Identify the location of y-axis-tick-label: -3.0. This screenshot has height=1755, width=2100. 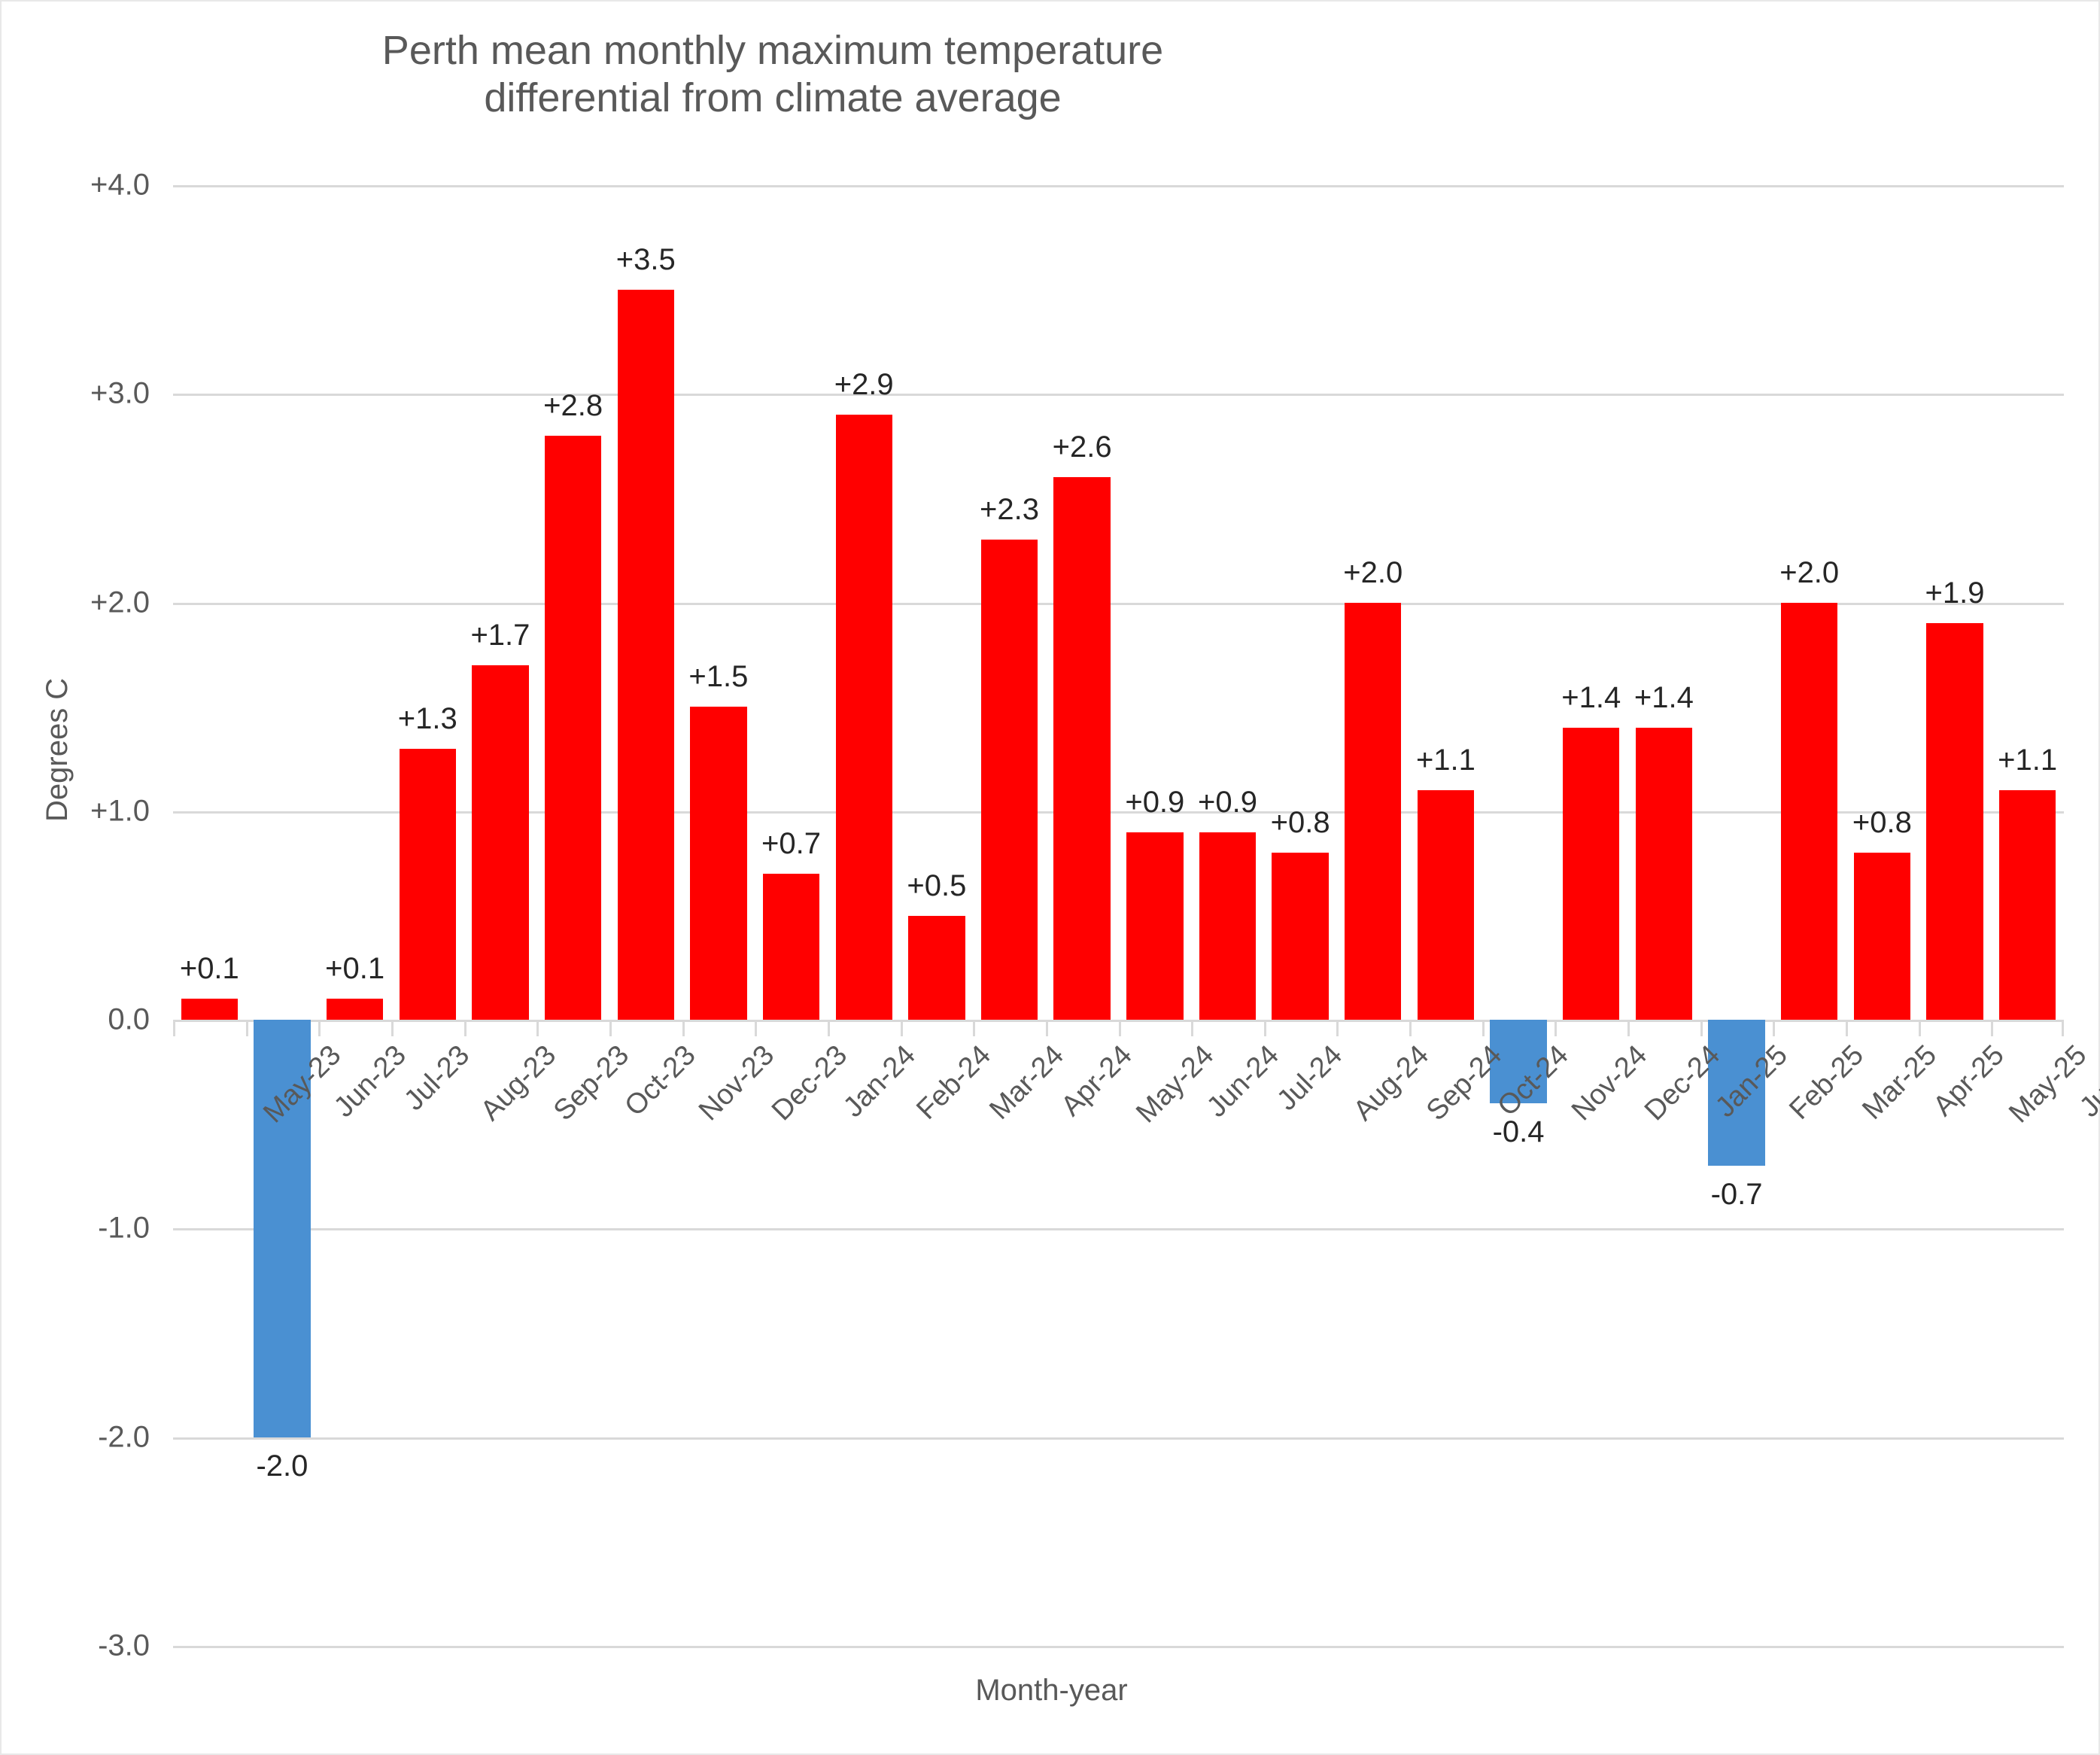
(124, 1645).